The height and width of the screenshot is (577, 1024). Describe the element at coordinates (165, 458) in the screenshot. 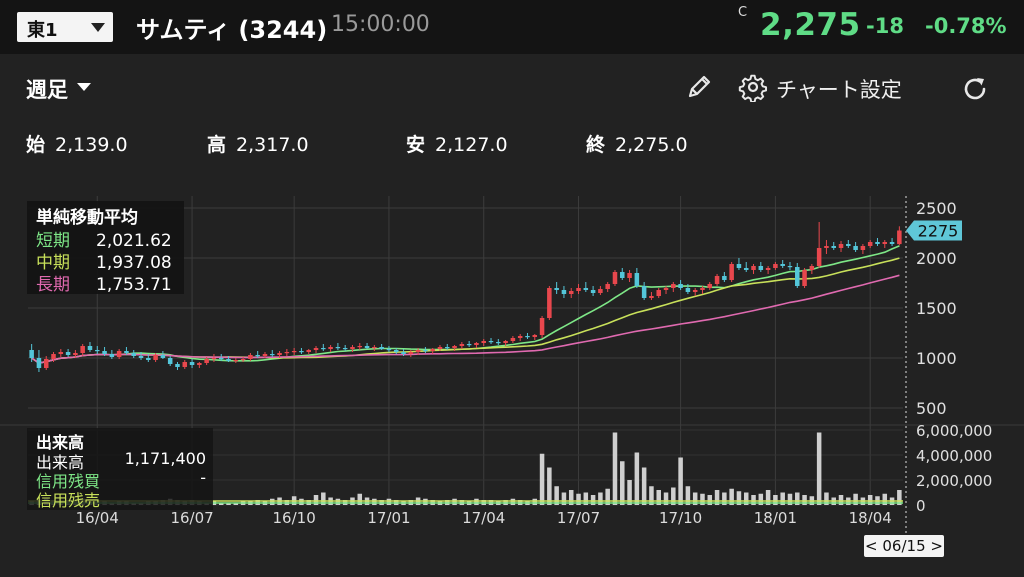

I see `volume-legend-volume-value: 1,171,400` at that location.